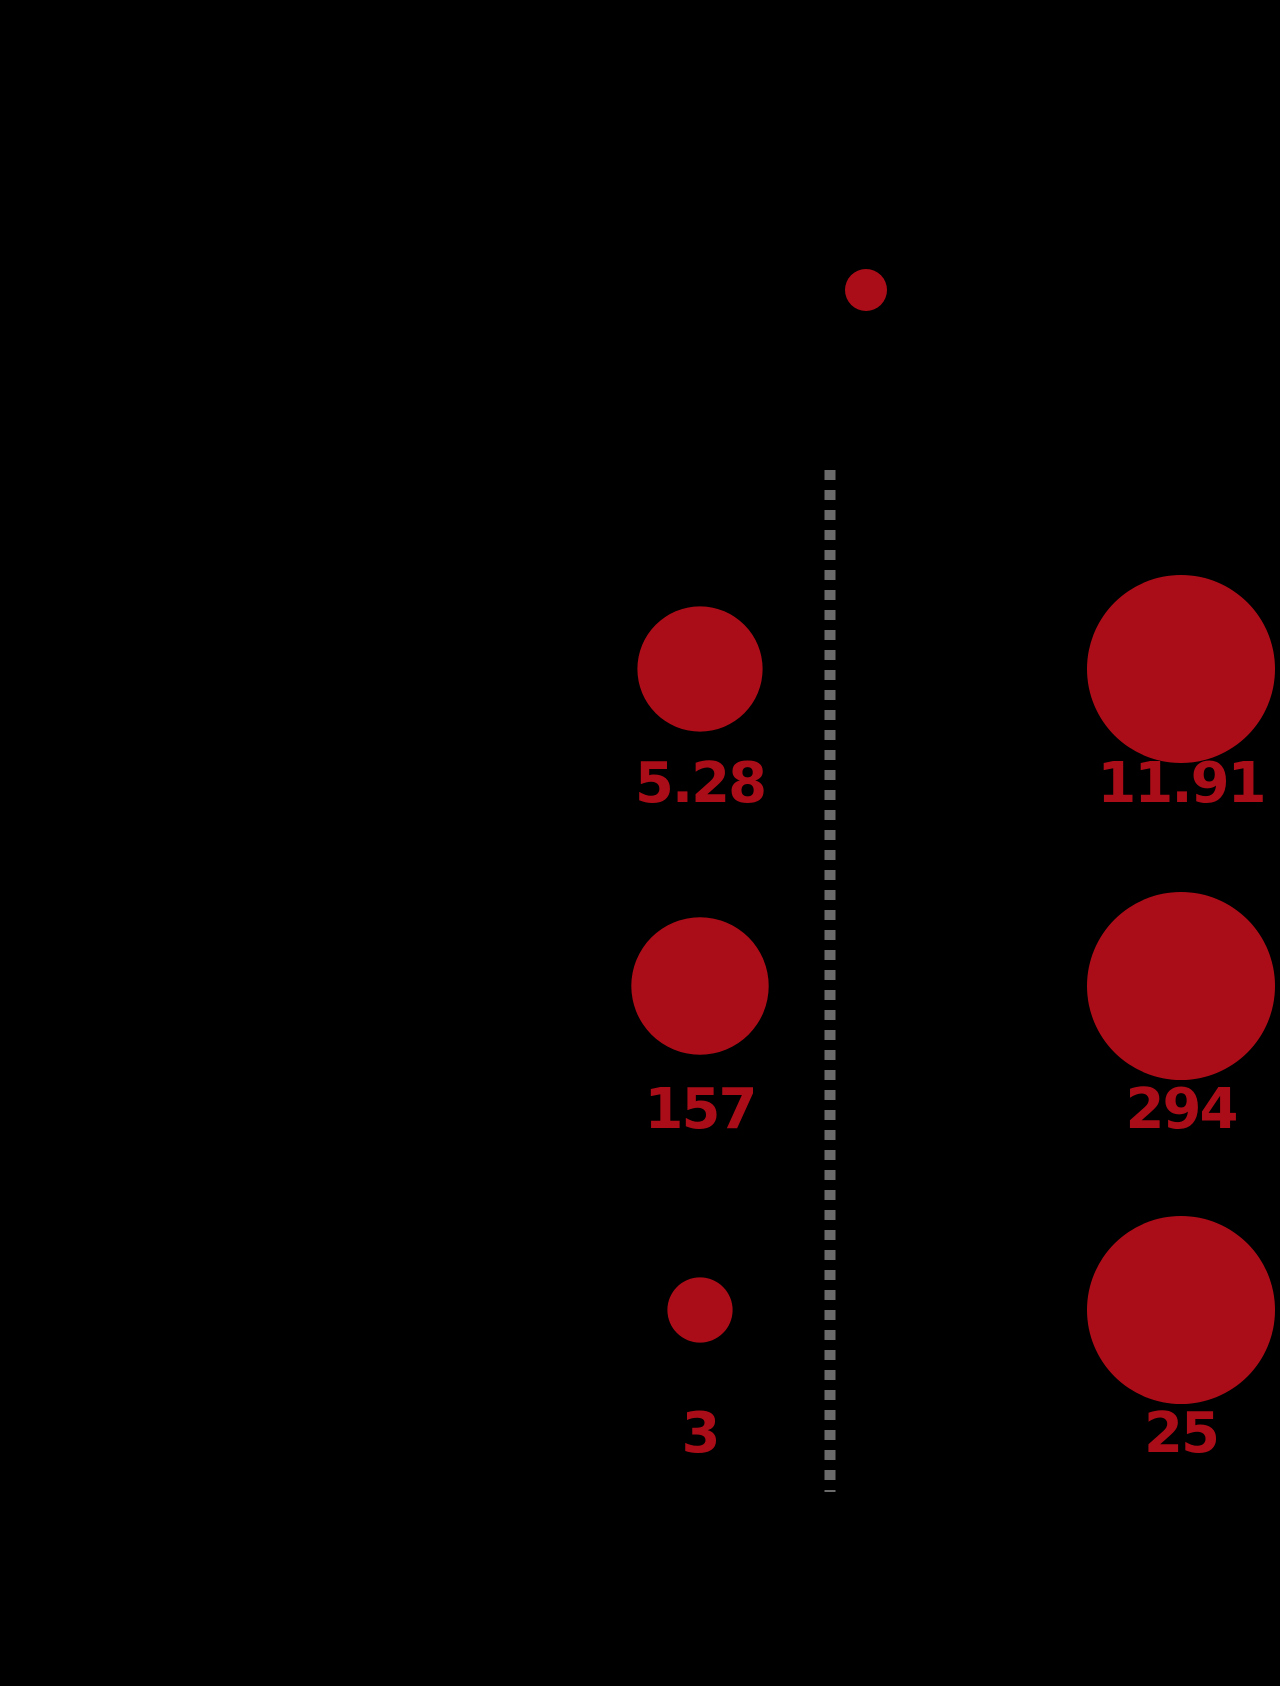 This screenshot has width=1280, height=1686. Describe the element at coordinates (1181, 1433) in the screenshot. I see `value-label-right-row-3: 25` at that location.